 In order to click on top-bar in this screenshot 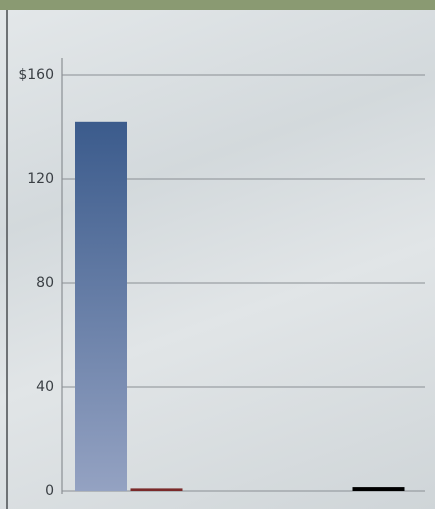, I will do `click(217, 5)`.